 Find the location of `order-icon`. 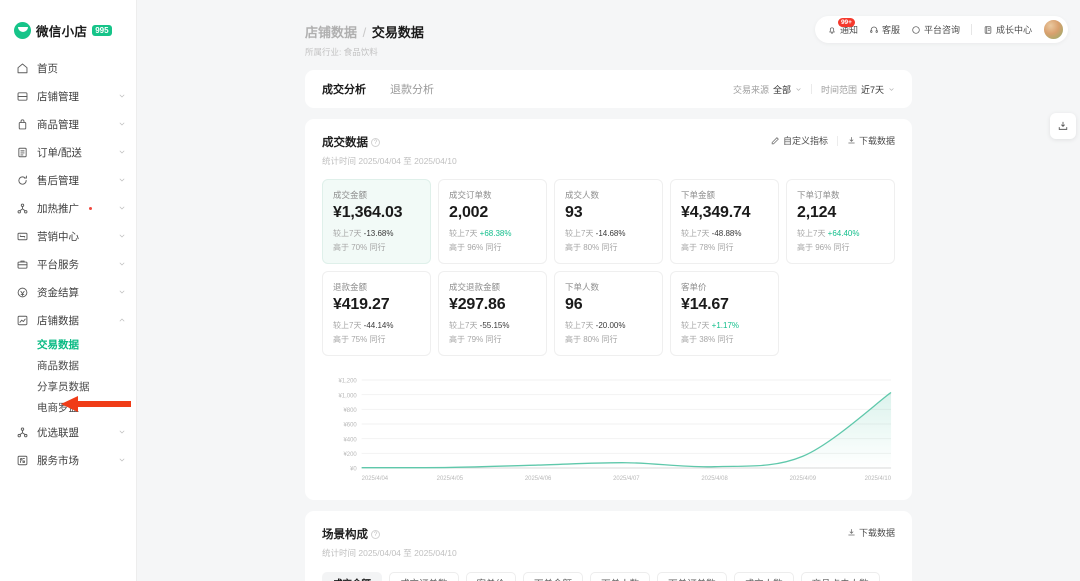

order-icon is located at coordinates (22, 152).